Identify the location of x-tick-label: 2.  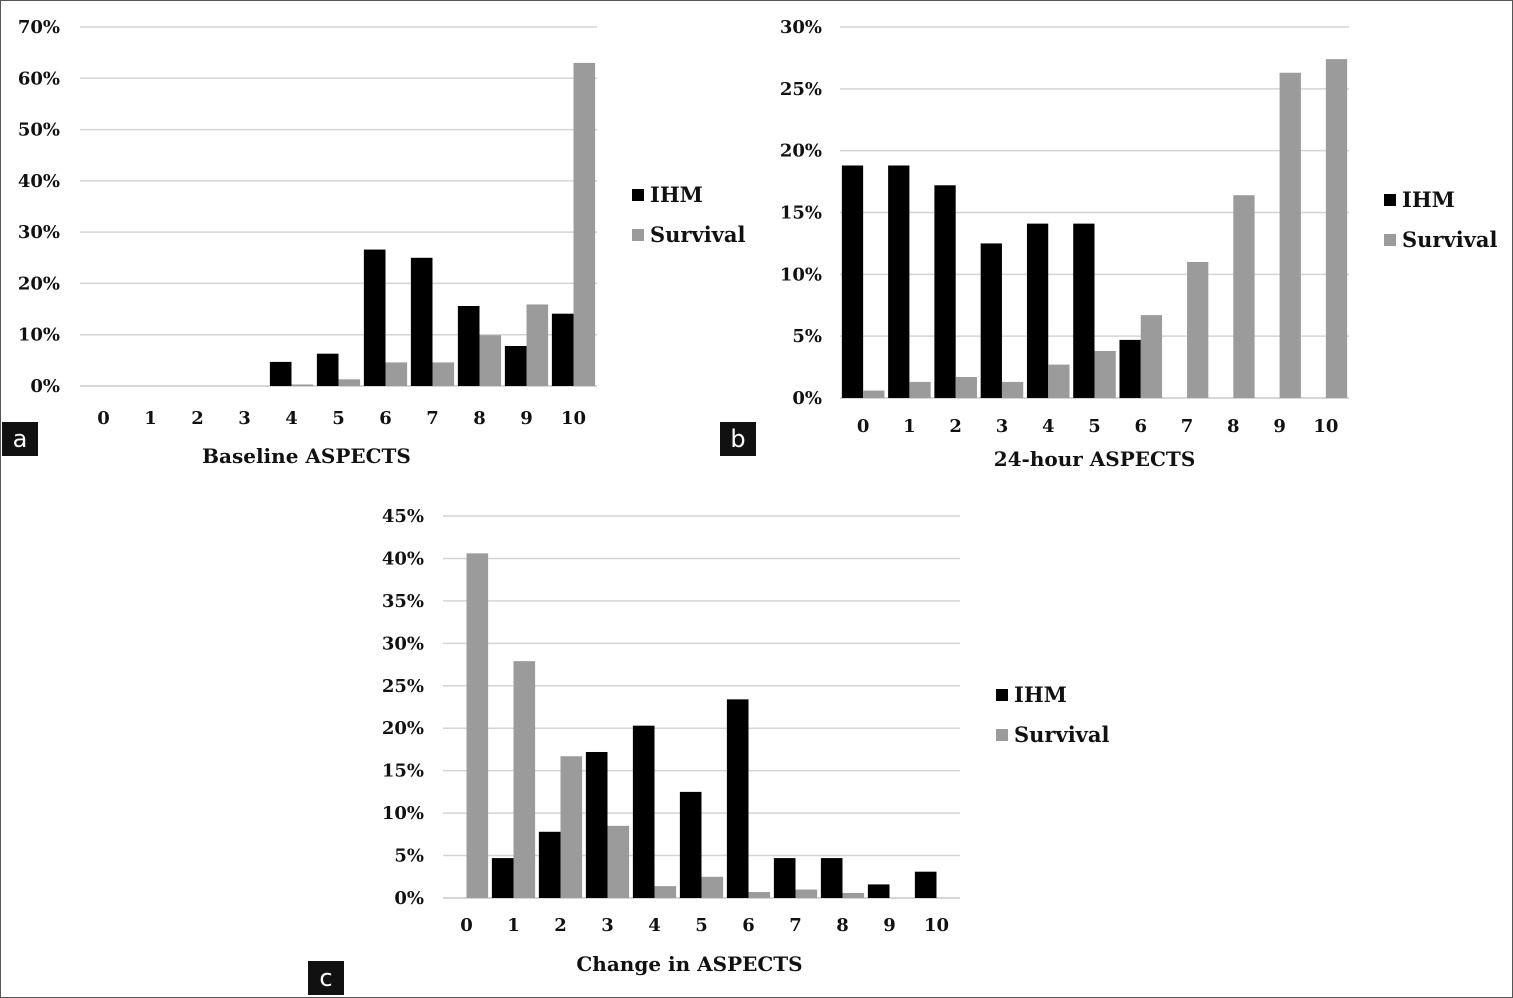
(197, 418).